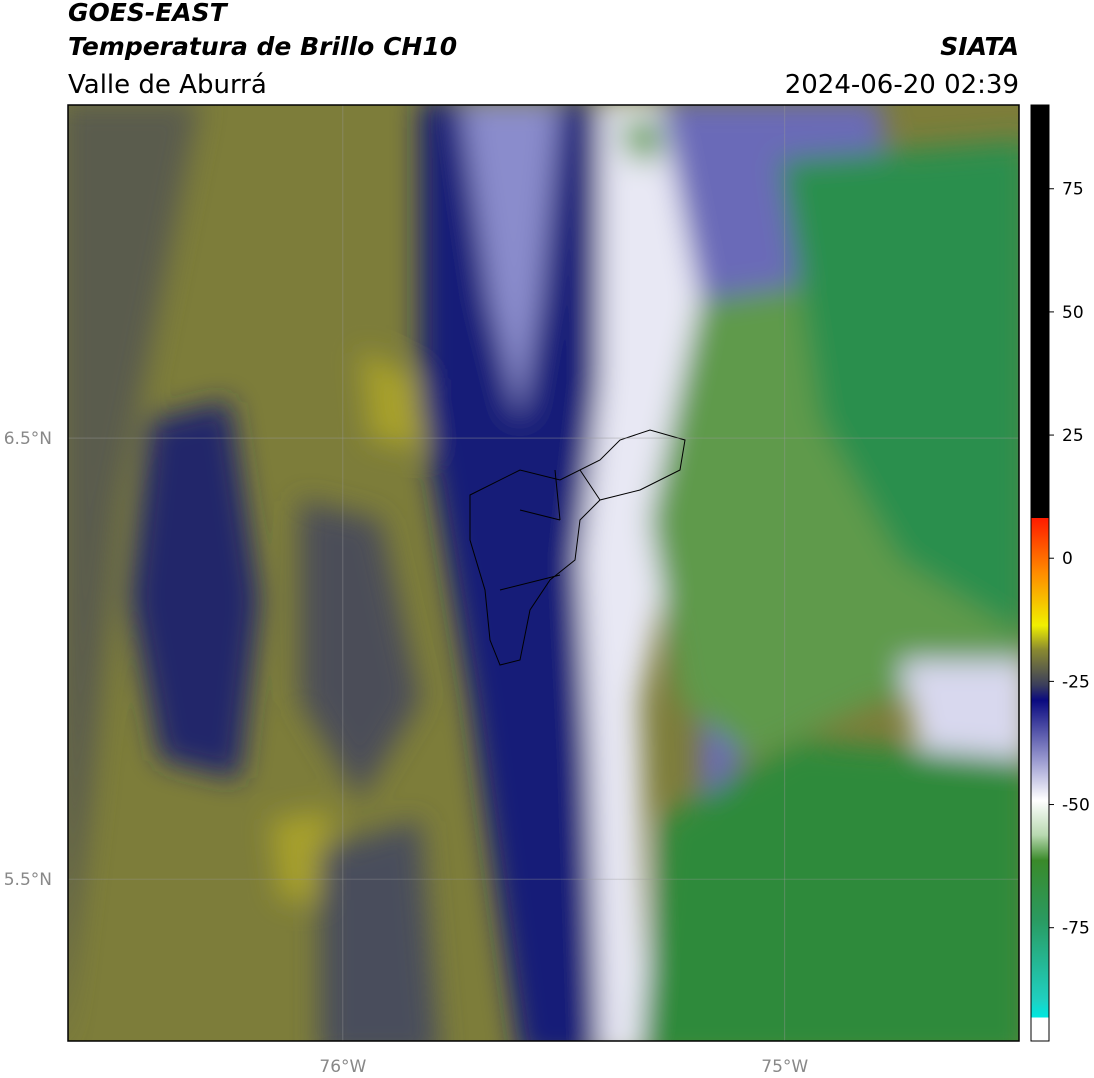  I want to click on x-tick-label: 76°W, so click(342, 1067).